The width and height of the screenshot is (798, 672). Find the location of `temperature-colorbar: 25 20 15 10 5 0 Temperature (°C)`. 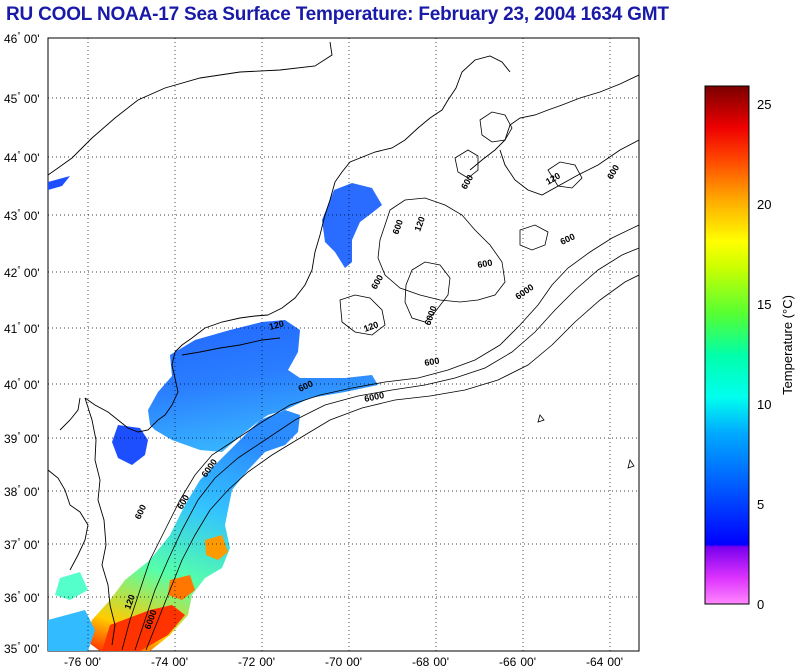

temperature-colorbar: 25 20 15 10 5 0 Temperature (°C) is located at coordinates (749, 348).